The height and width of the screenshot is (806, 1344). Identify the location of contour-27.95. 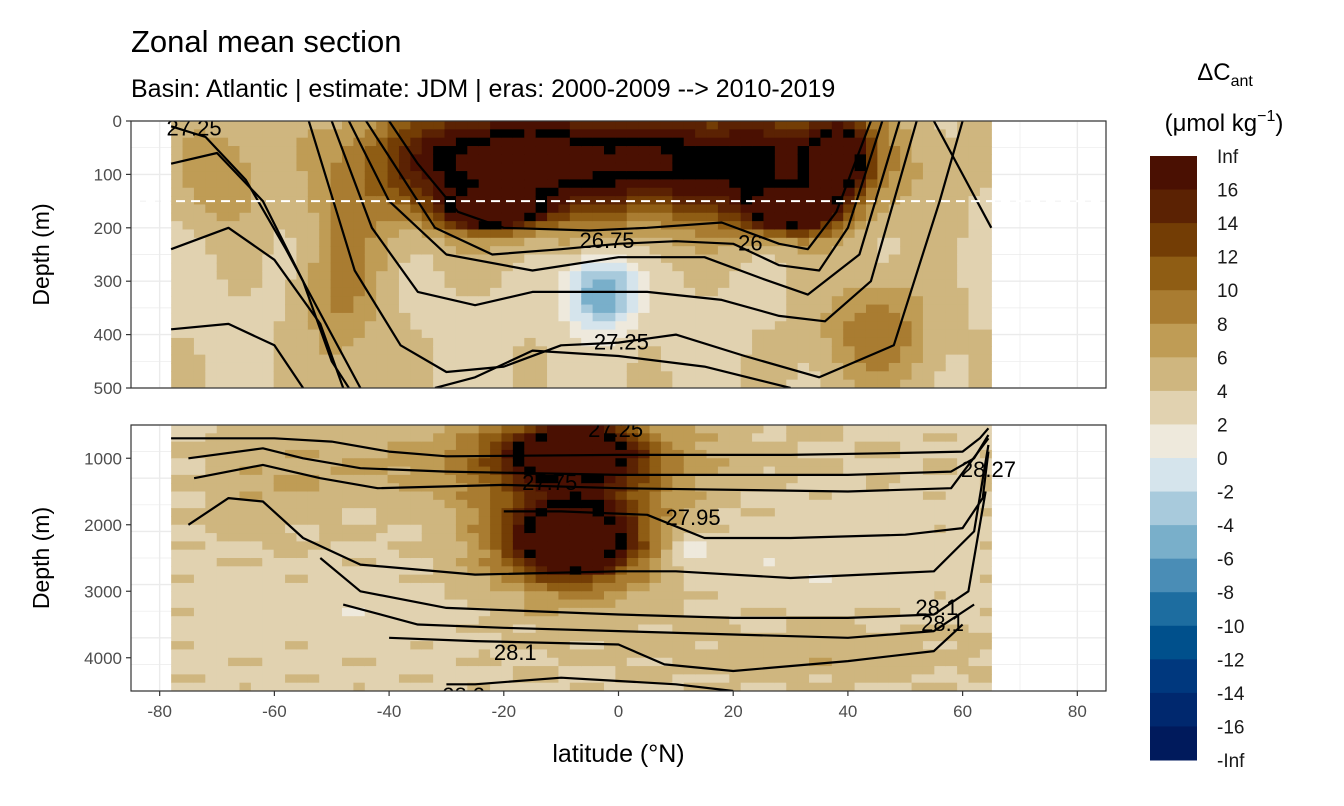
(588, 512).